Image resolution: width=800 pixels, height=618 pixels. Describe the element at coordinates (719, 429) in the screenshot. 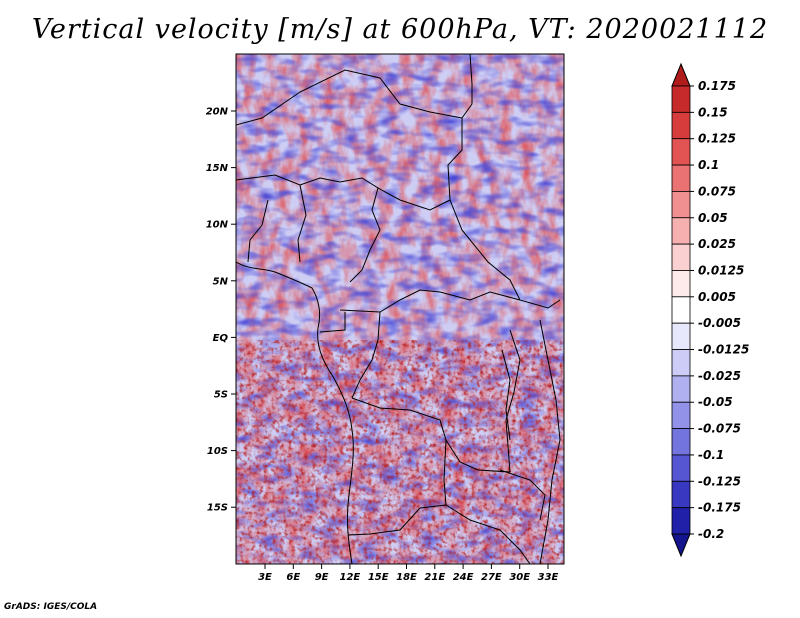

I see `colorbar-label: -0.075` at that location.